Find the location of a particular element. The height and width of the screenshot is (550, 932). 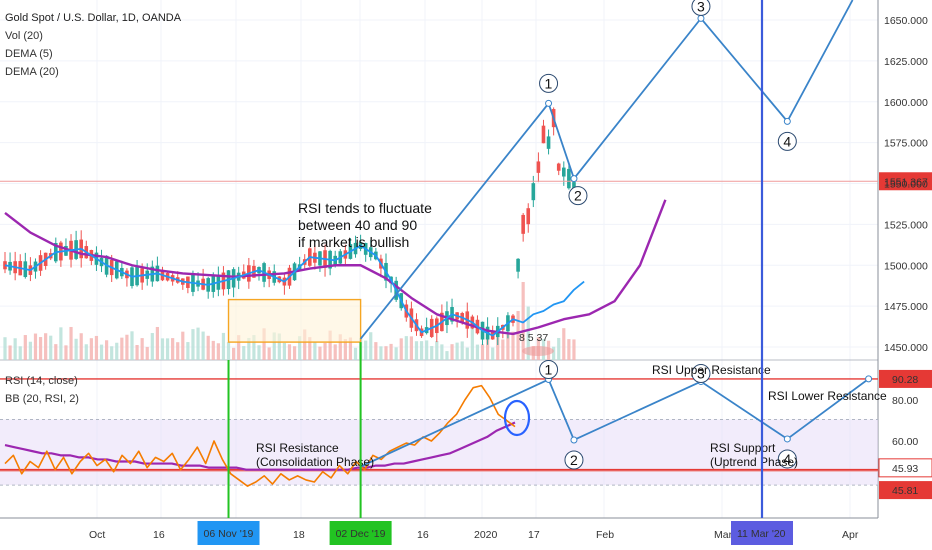

rsi-level-badge is located at coordinates (905, 468).